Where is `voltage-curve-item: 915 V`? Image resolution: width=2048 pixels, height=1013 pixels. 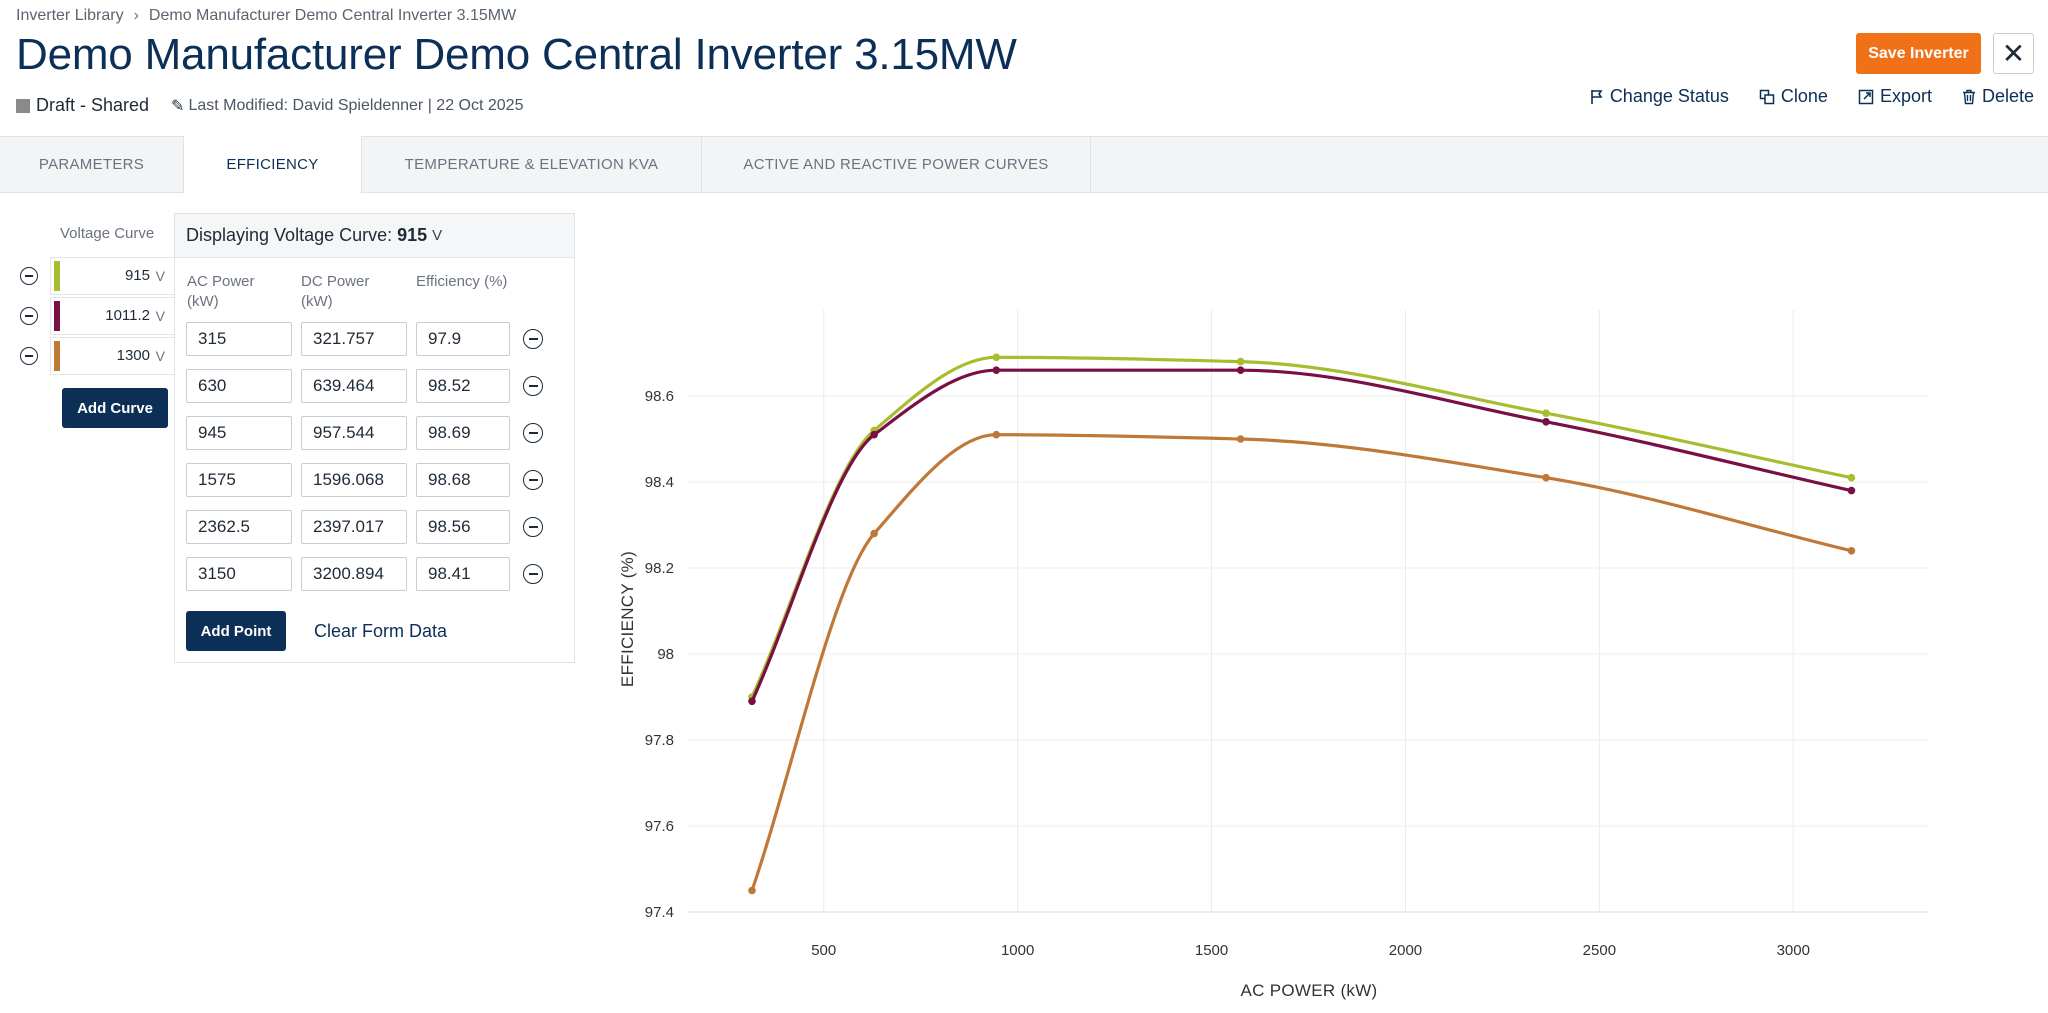 voltage-curve-item: 915 V is located at coordinates (112, 276).